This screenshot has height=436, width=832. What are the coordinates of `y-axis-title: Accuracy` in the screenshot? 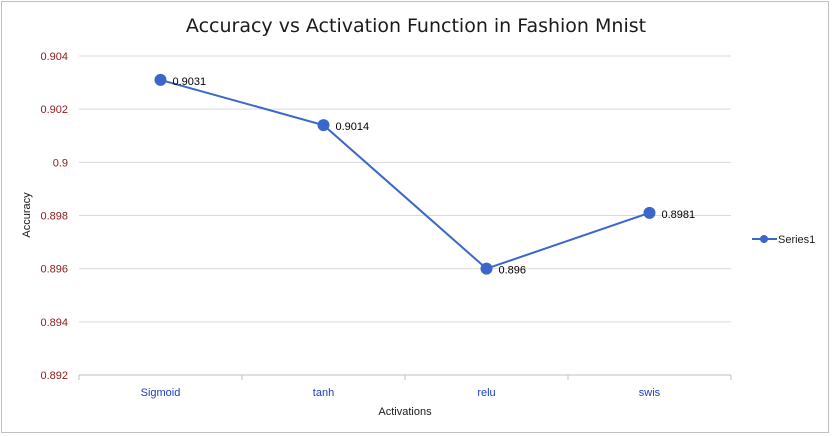 It's located at (27, 215).